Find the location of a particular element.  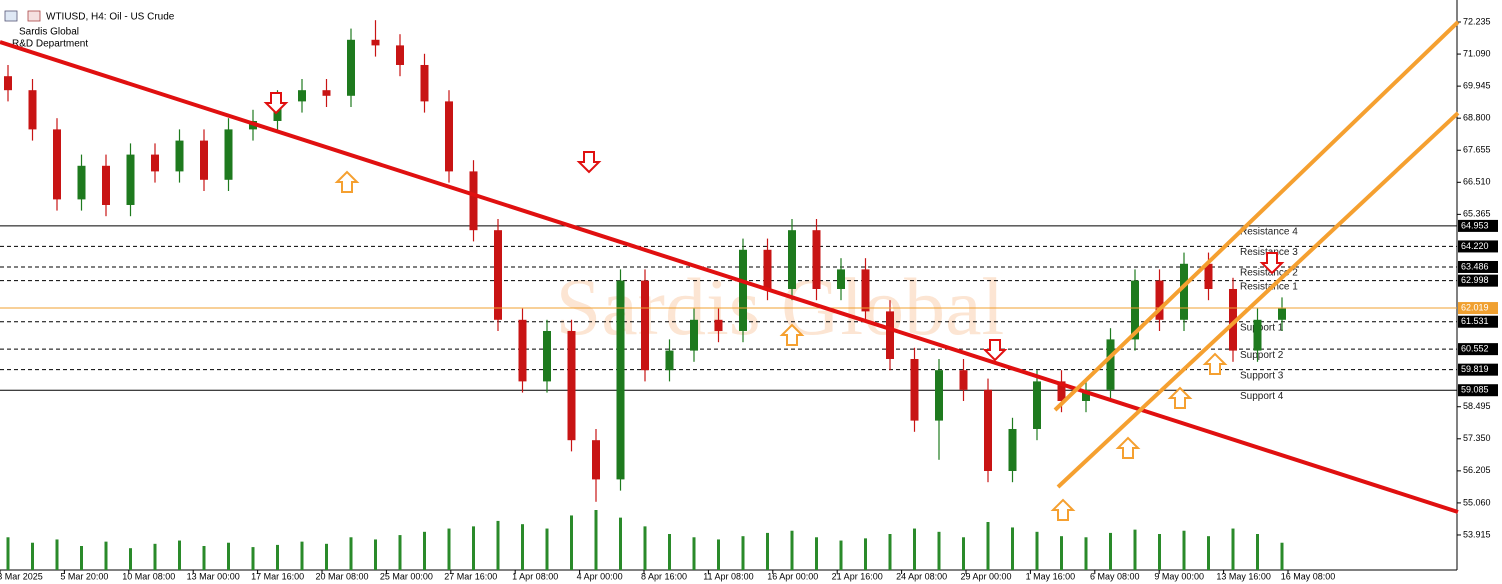

level-price-label: 64.953 is located at coordinates (1475, 225).